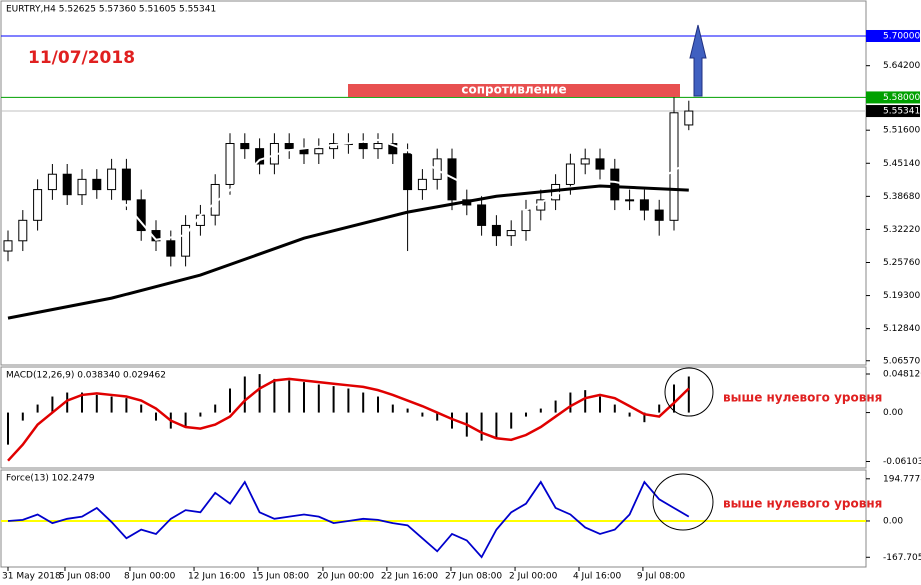 This screenshot has width=921, height=585. What do you see at coordinates (533, 577) in the screenshot?
I see `x-tick-label: 2 Jul 00:00` at bounding box center [533, 577].